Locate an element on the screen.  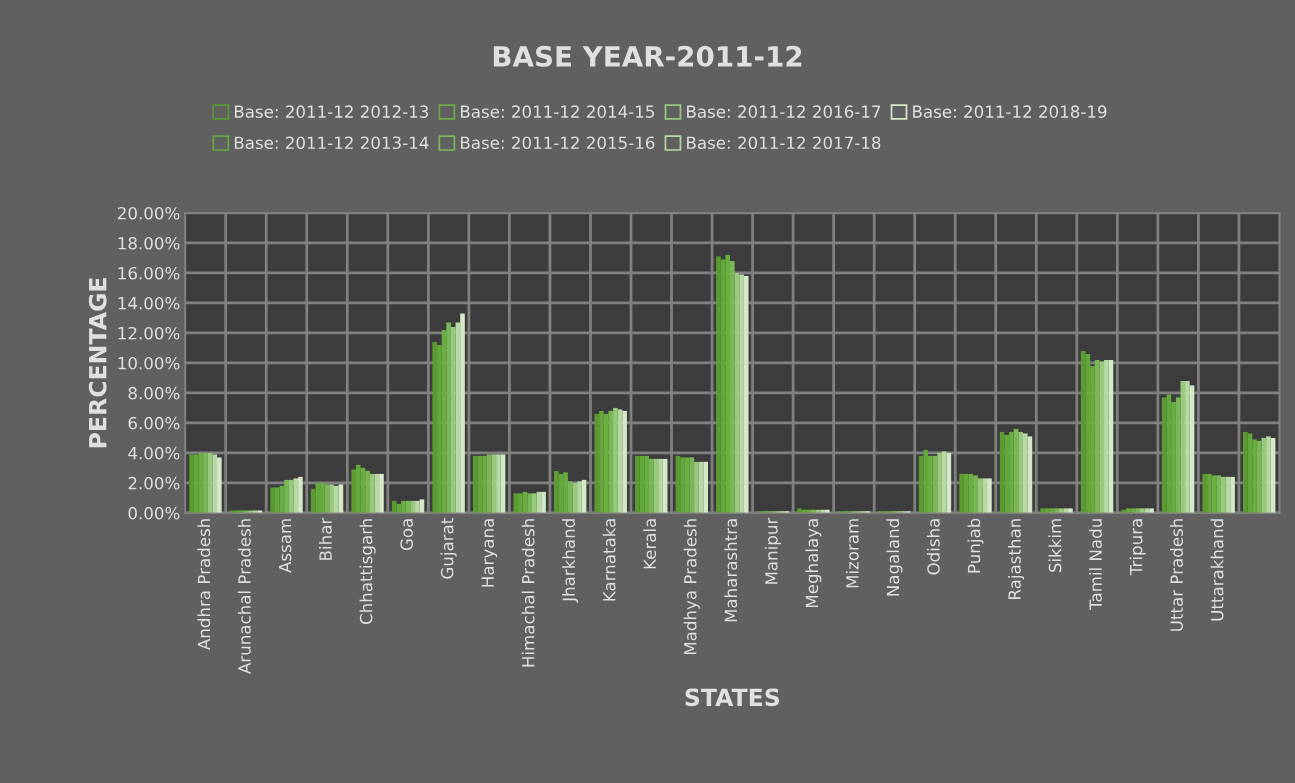
x-tick-label: Arunachal Pradesh is located at coordinates (244, 596).